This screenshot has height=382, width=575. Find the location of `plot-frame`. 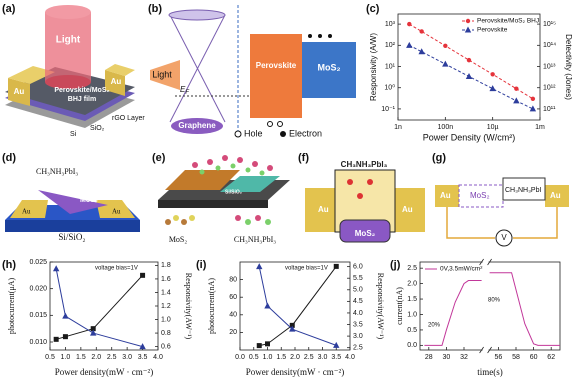

plot-frame is located at coordinates (469, 67).